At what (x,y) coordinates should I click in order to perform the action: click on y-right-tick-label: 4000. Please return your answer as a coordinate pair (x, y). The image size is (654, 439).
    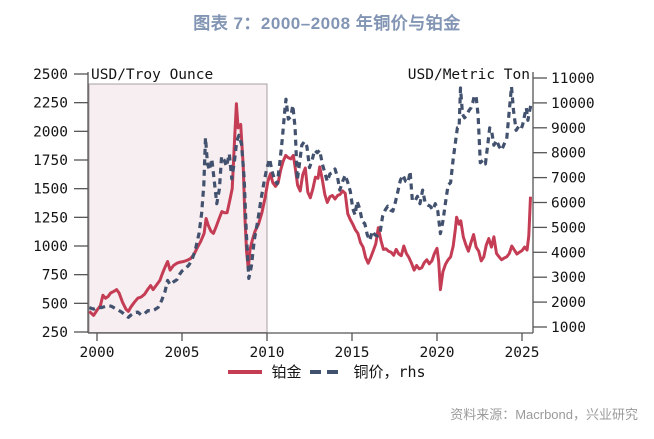
    Looking at the image, I should click on (568, 253).